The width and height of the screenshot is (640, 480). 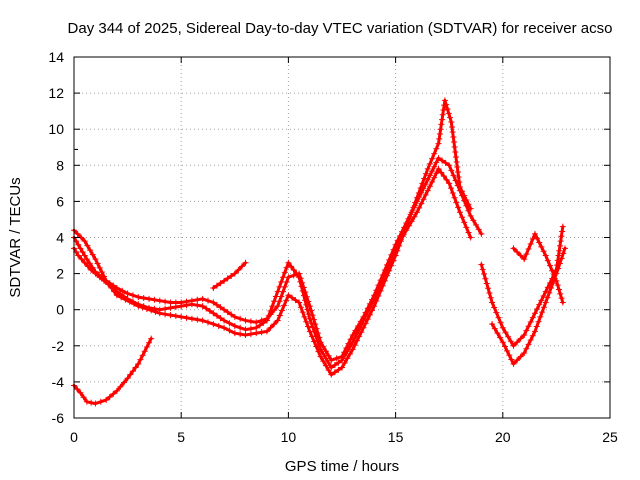 I want to click on y-tick-label: 14, so click(x=56, y=57).